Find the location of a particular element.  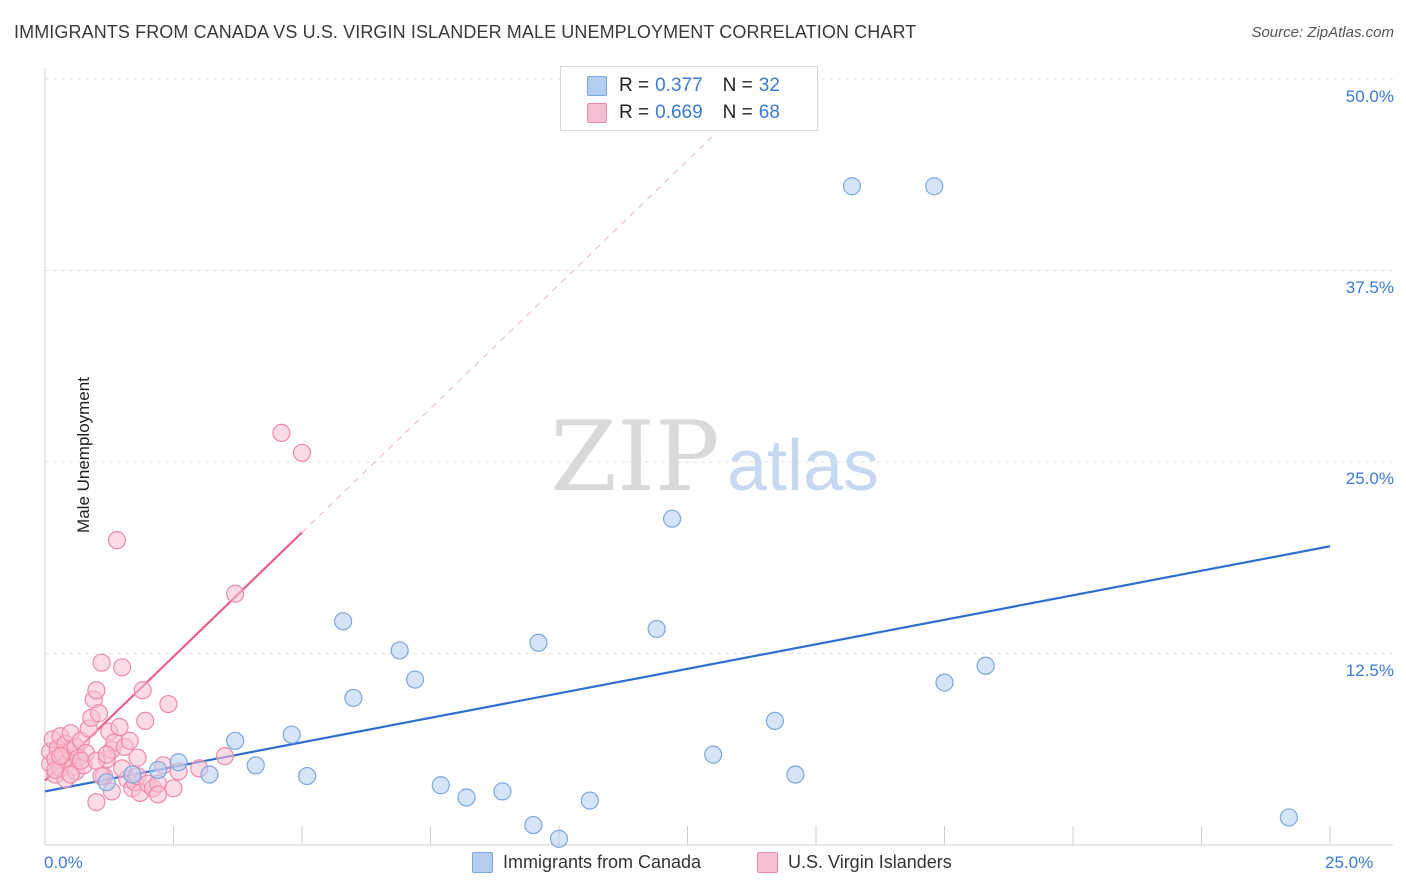

n-value: 68 is located at coordinates (769, 112).